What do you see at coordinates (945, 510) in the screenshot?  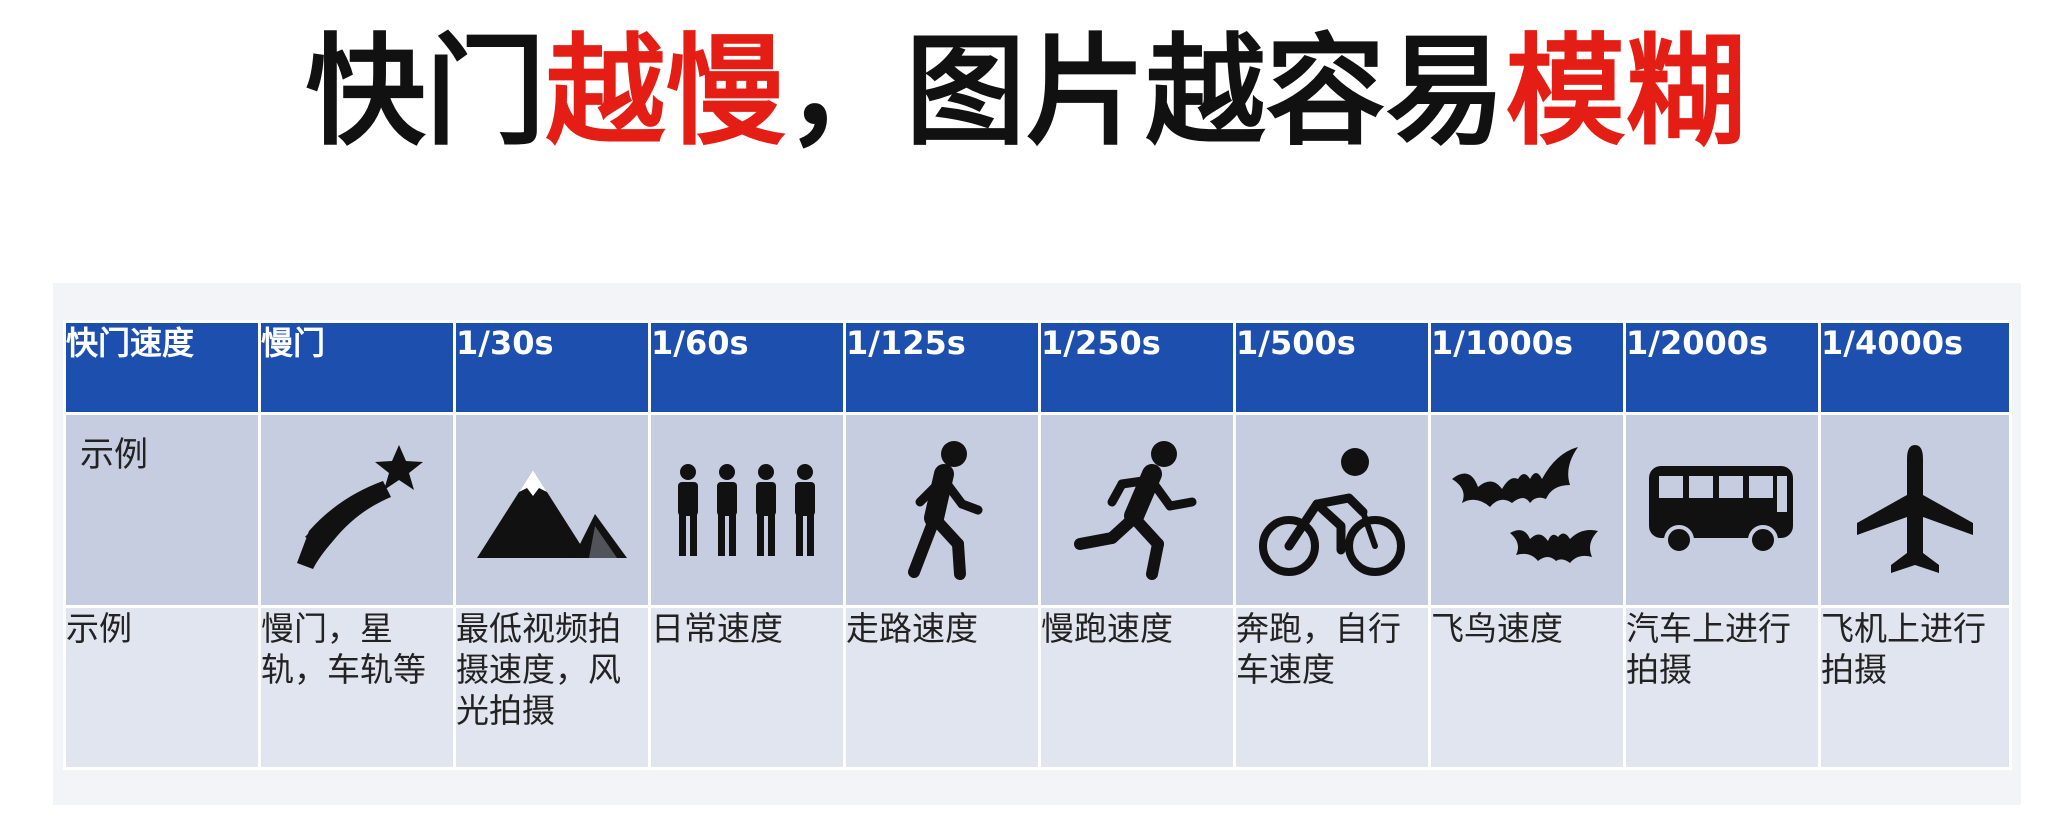 I see `walking-person-icon` at bounding box center [945, 510].